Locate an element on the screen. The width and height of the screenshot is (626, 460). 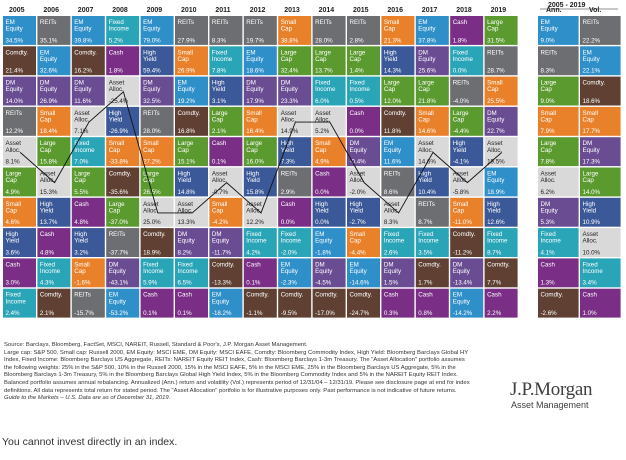
return-cell: REITs 8.3% is located at coordinates (226, 30).